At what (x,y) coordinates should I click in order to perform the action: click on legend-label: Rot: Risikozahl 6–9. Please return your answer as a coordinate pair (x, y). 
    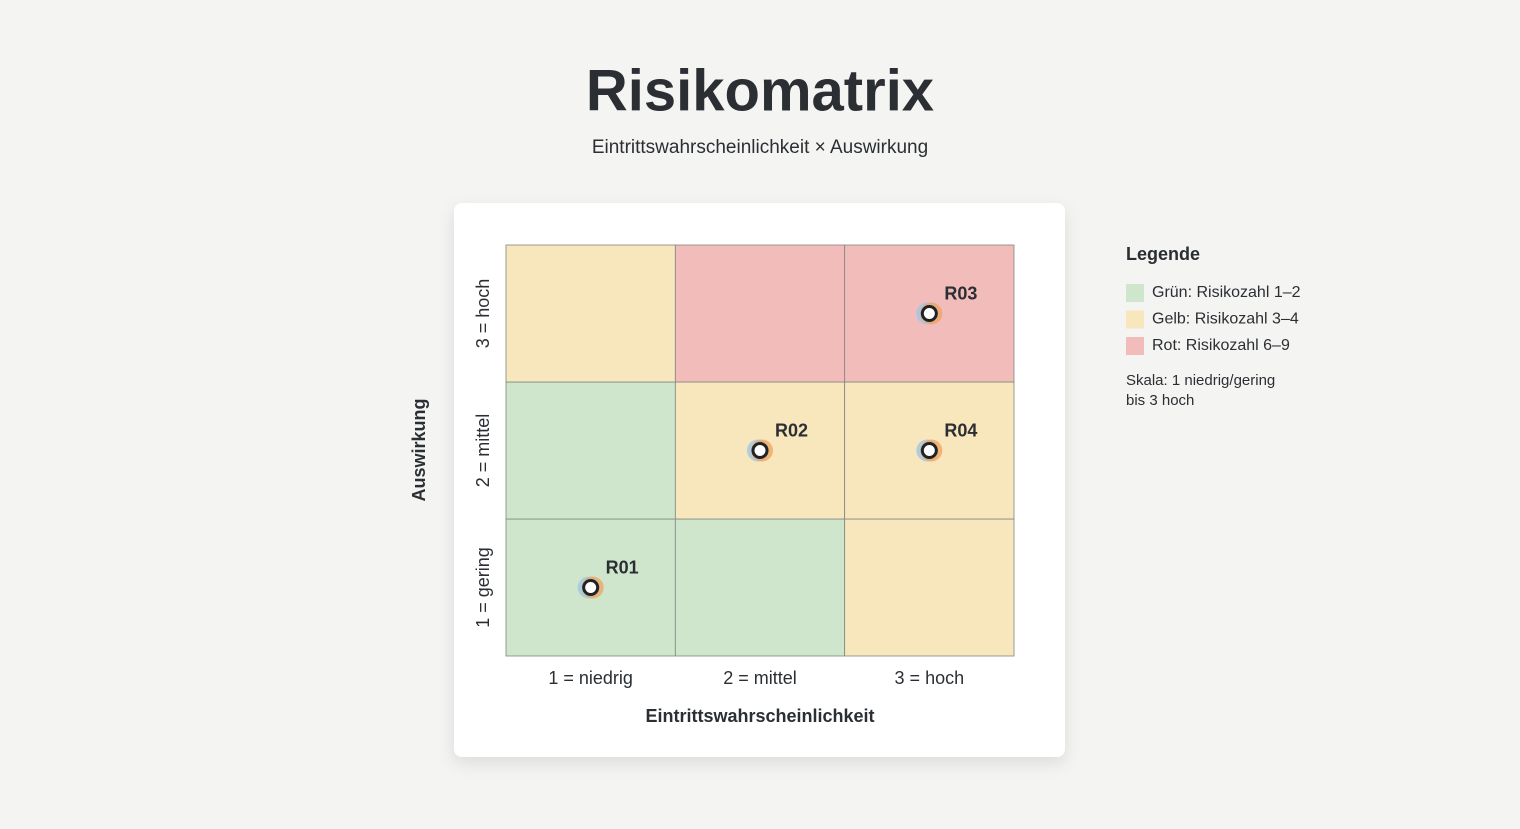
    Looking at the image, I should click on (1221, 345).